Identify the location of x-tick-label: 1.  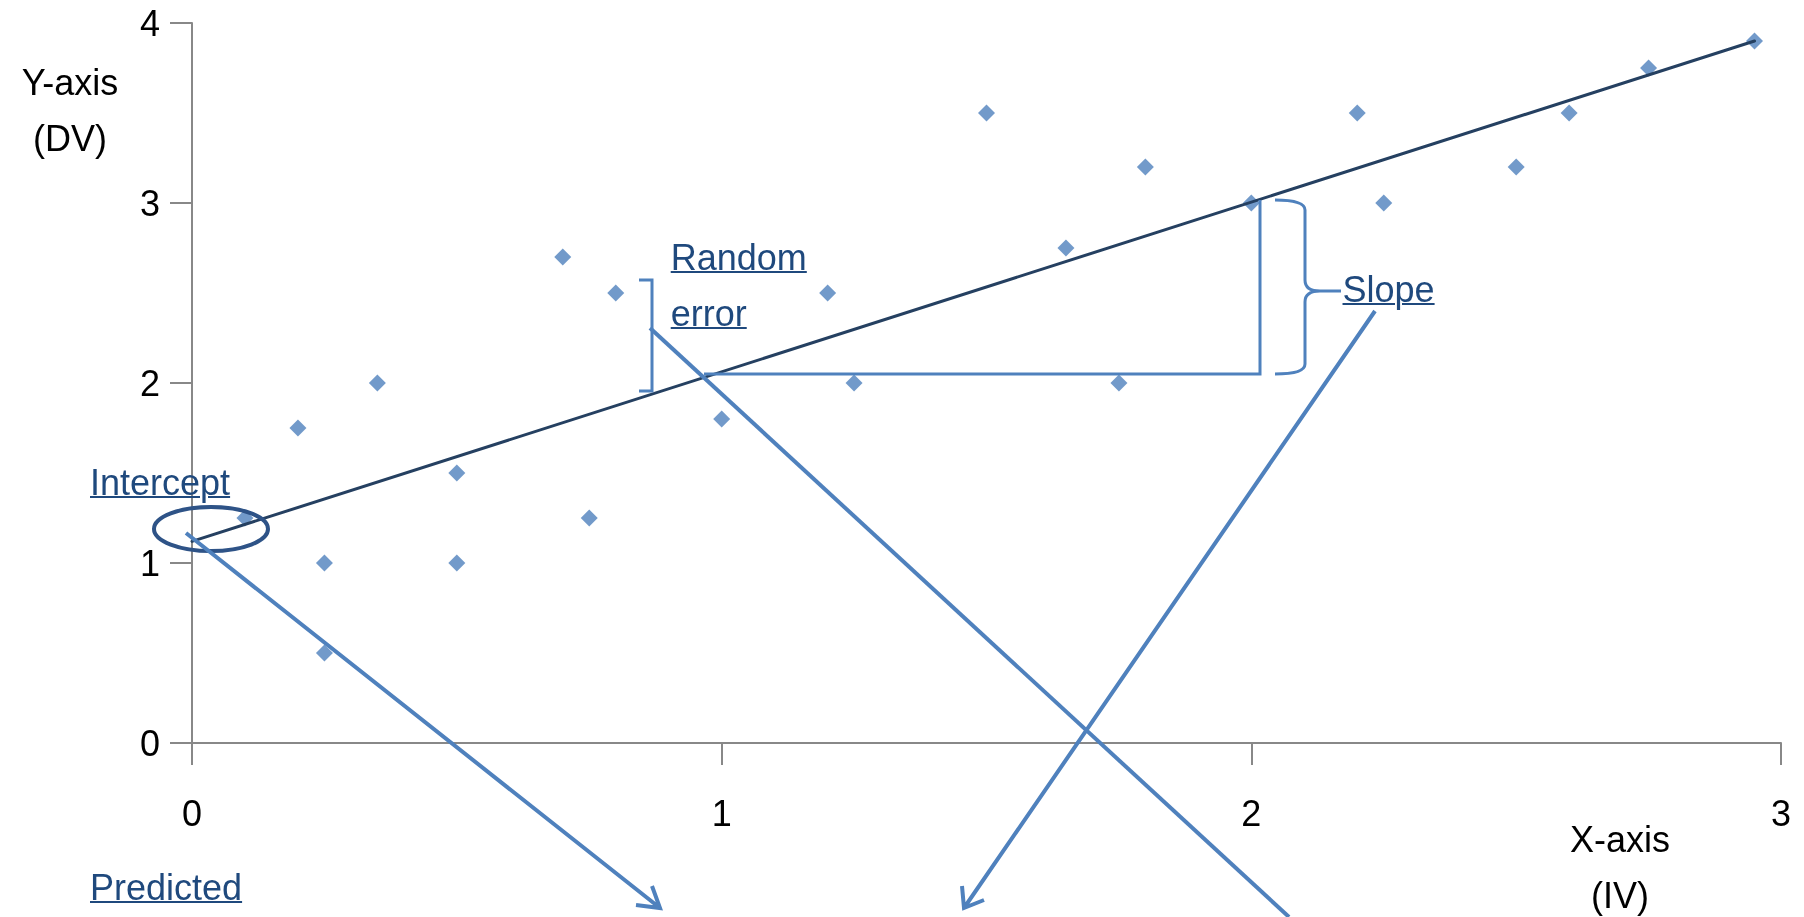
(721, 813).